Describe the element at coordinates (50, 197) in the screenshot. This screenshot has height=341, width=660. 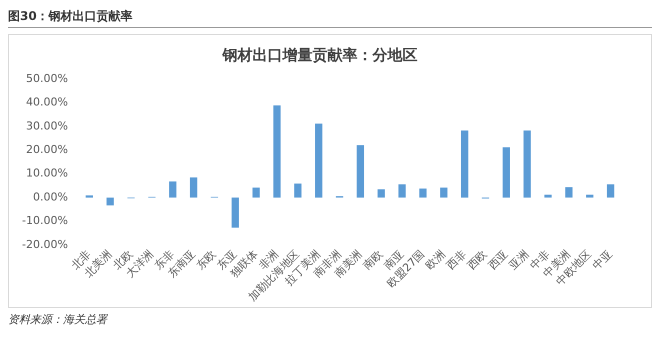
I see `y-tick-label: 0.00%` at that location.